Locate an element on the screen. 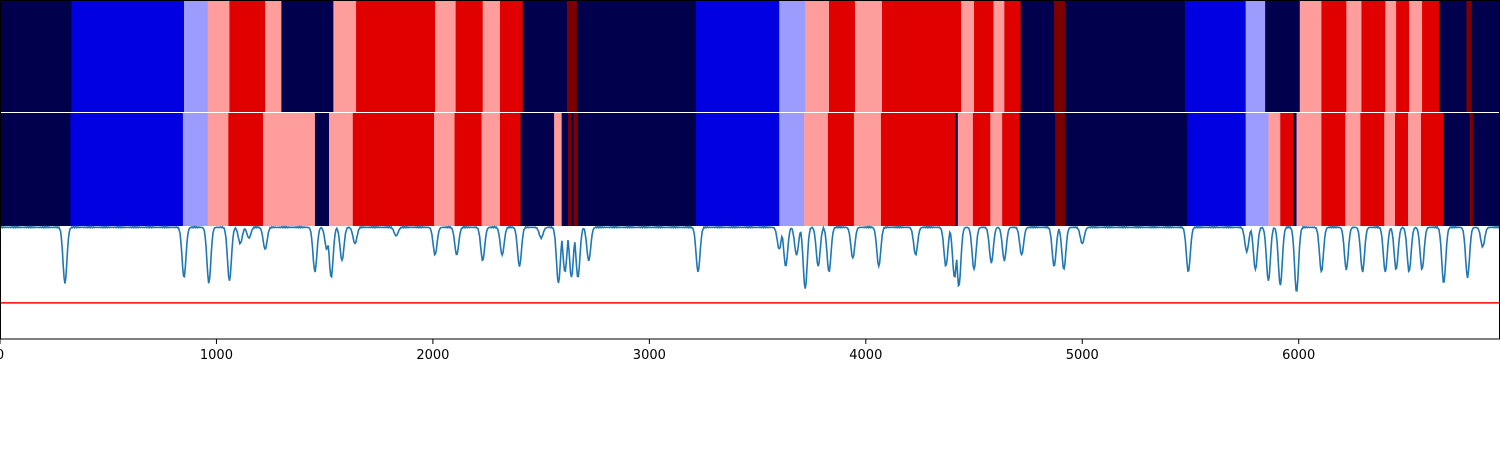 The image size is (1500, 450). x-tick-label: 1000 is located at coordinates (216, 355).